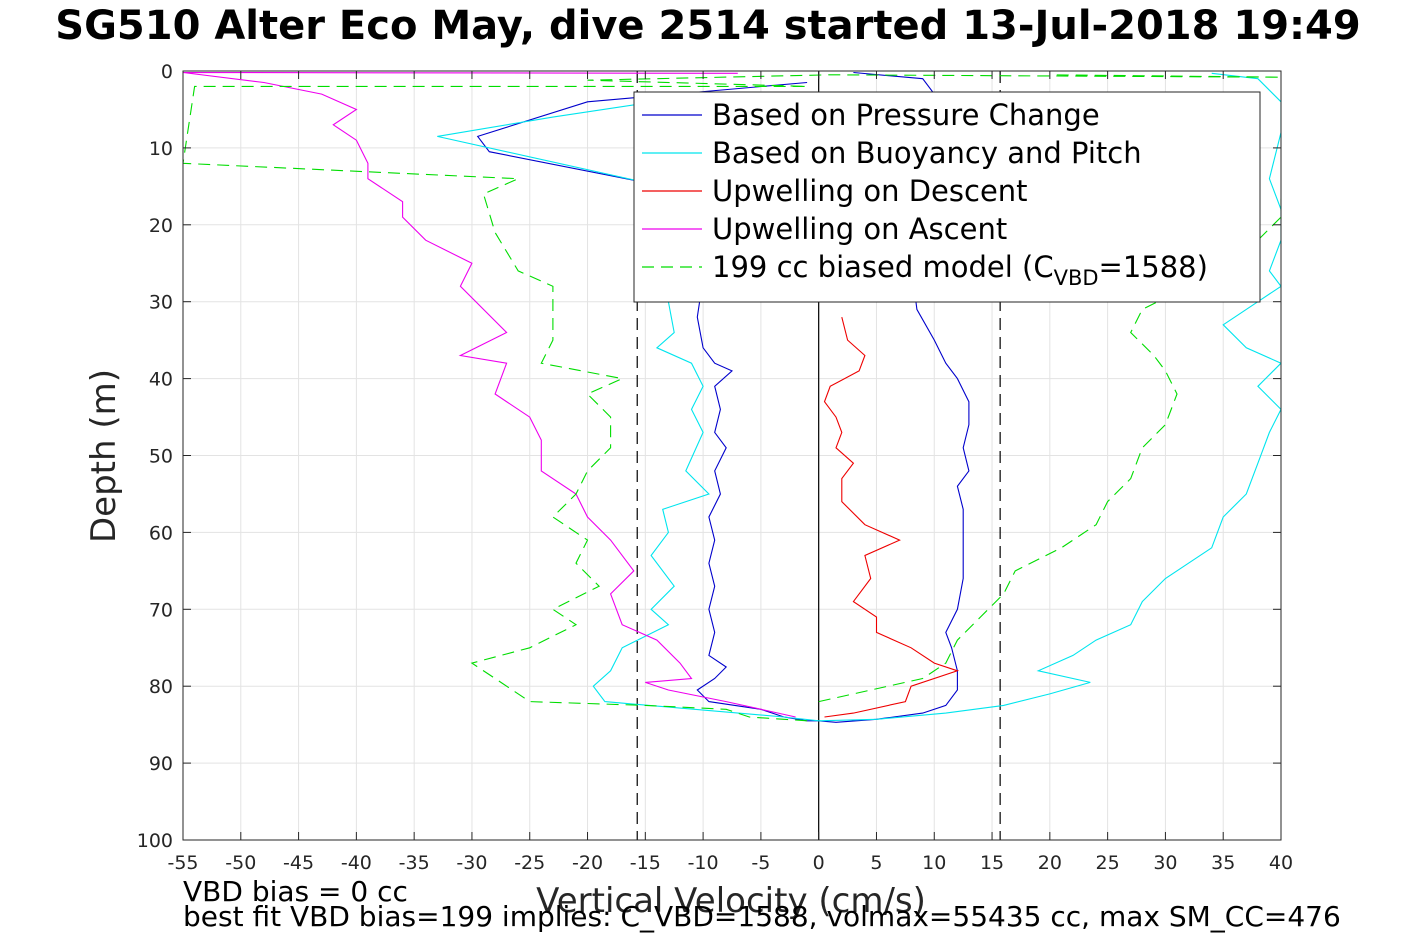  What do you see at coordinates (182, 863) in the screenshot?
I see `x-tick-label: -55` at bounding box center [182, 863].